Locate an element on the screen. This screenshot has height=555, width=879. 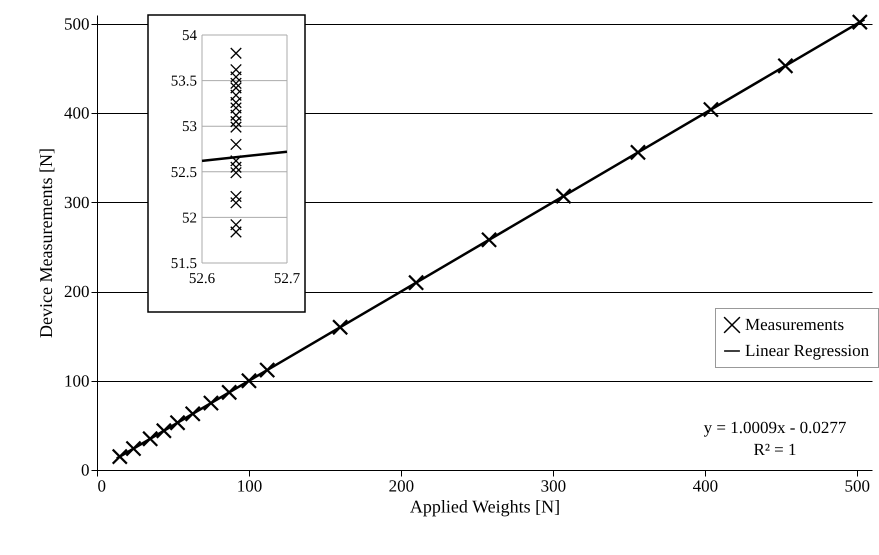
x-tick-label: 52.6 is located at coordinates (202, 279).